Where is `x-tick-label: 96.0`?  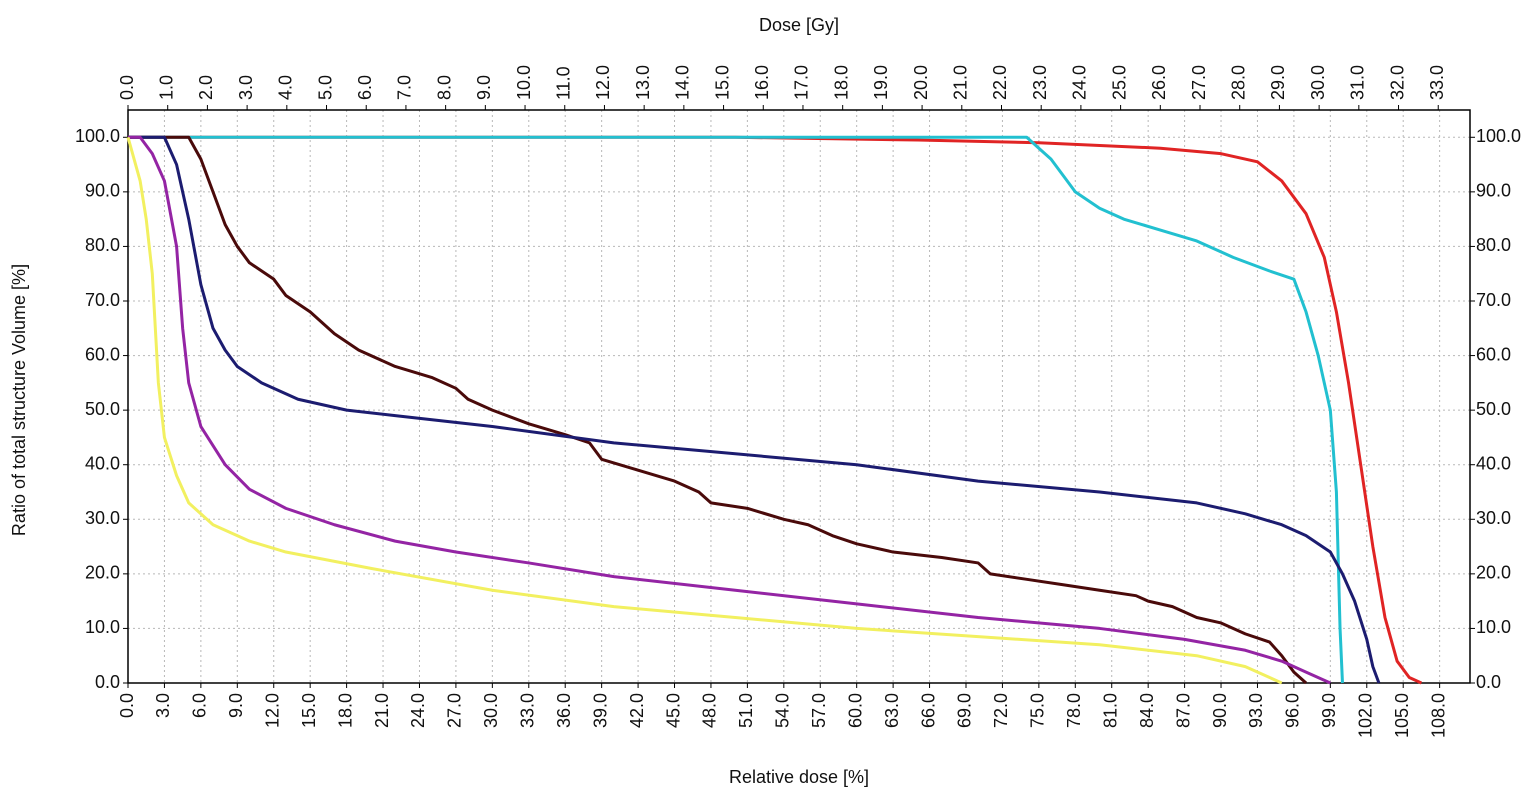
x-tick-label: 96.0 is located at coordinates (1293, 710).